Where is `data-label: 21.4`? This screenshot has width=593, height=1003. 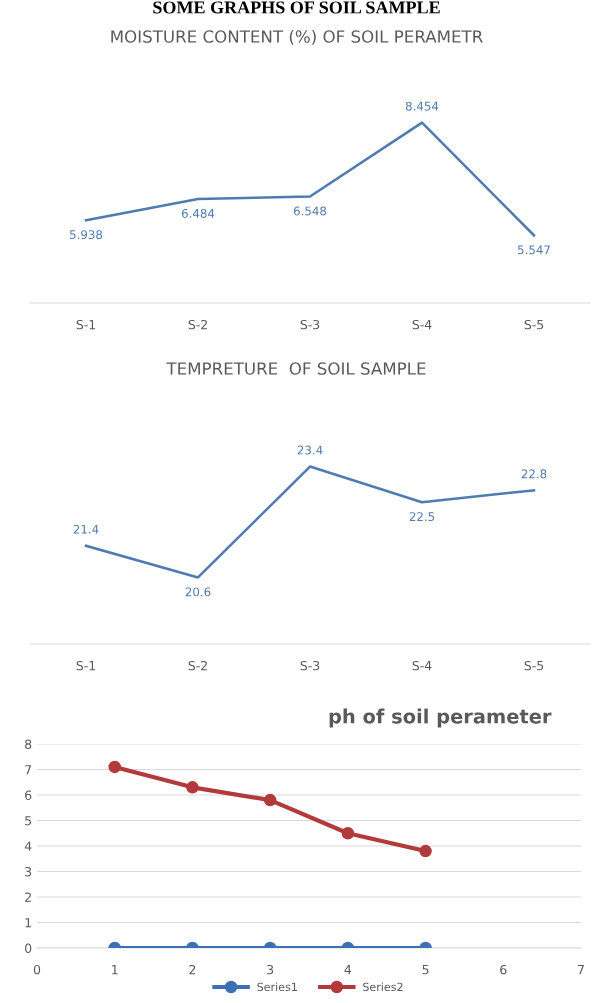
data-label: 21.4 is located at coordinates (86, 529).